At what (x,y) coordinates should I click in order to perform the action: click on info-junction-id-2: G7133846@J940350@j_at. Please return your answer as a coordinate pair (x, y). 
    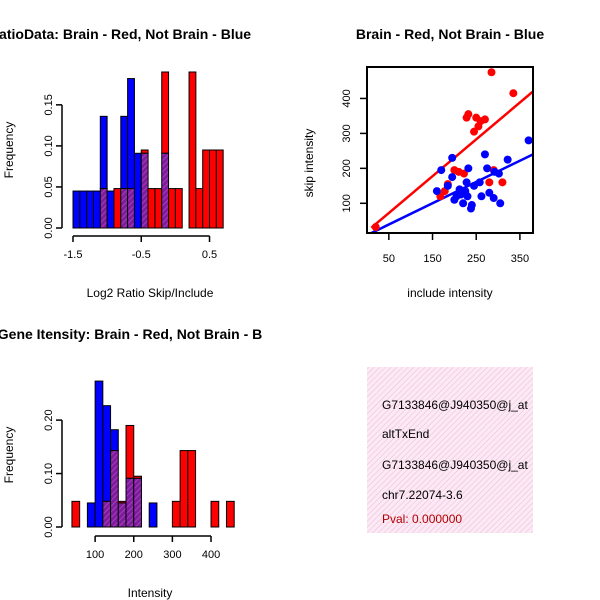
    Looking at the image, I should click on (455, 465).